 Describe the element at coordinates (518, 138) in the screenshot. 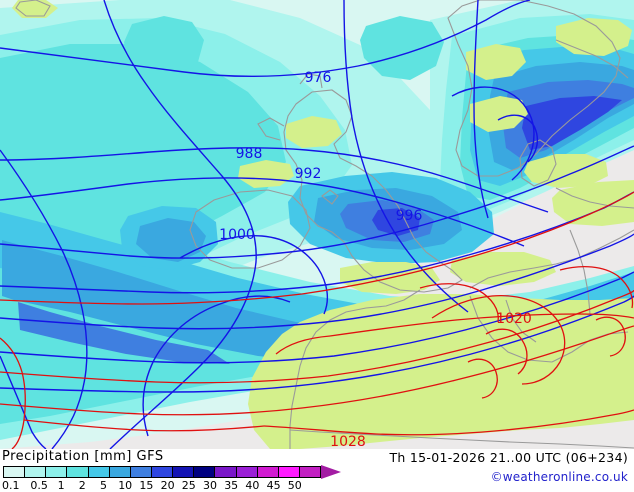

I see `isobar-closed-low-norway2` at that location.